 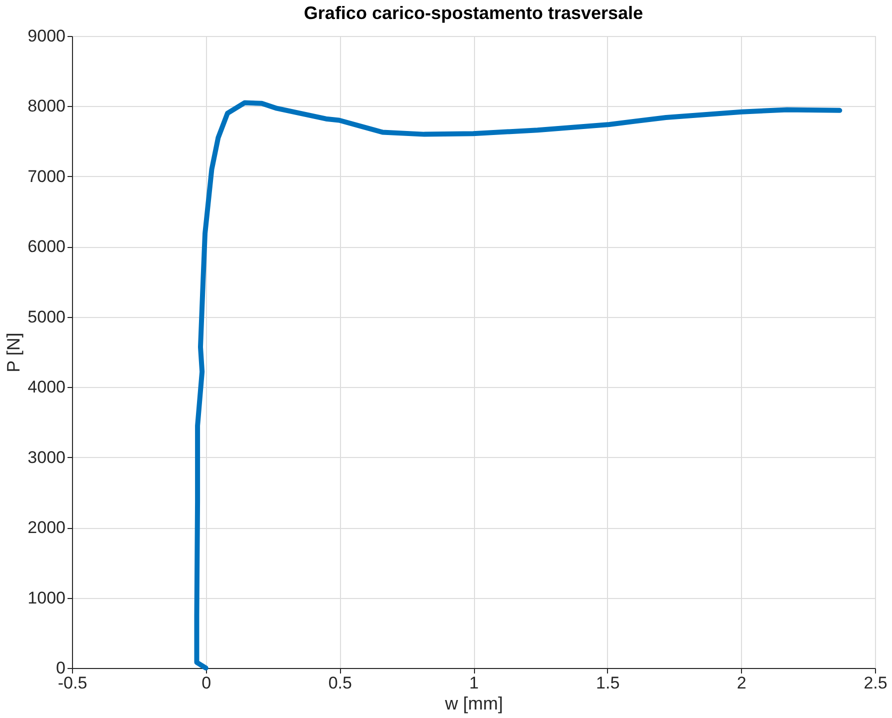 I want to click on y-tick-label: 2000, so click(x=47, y=528).